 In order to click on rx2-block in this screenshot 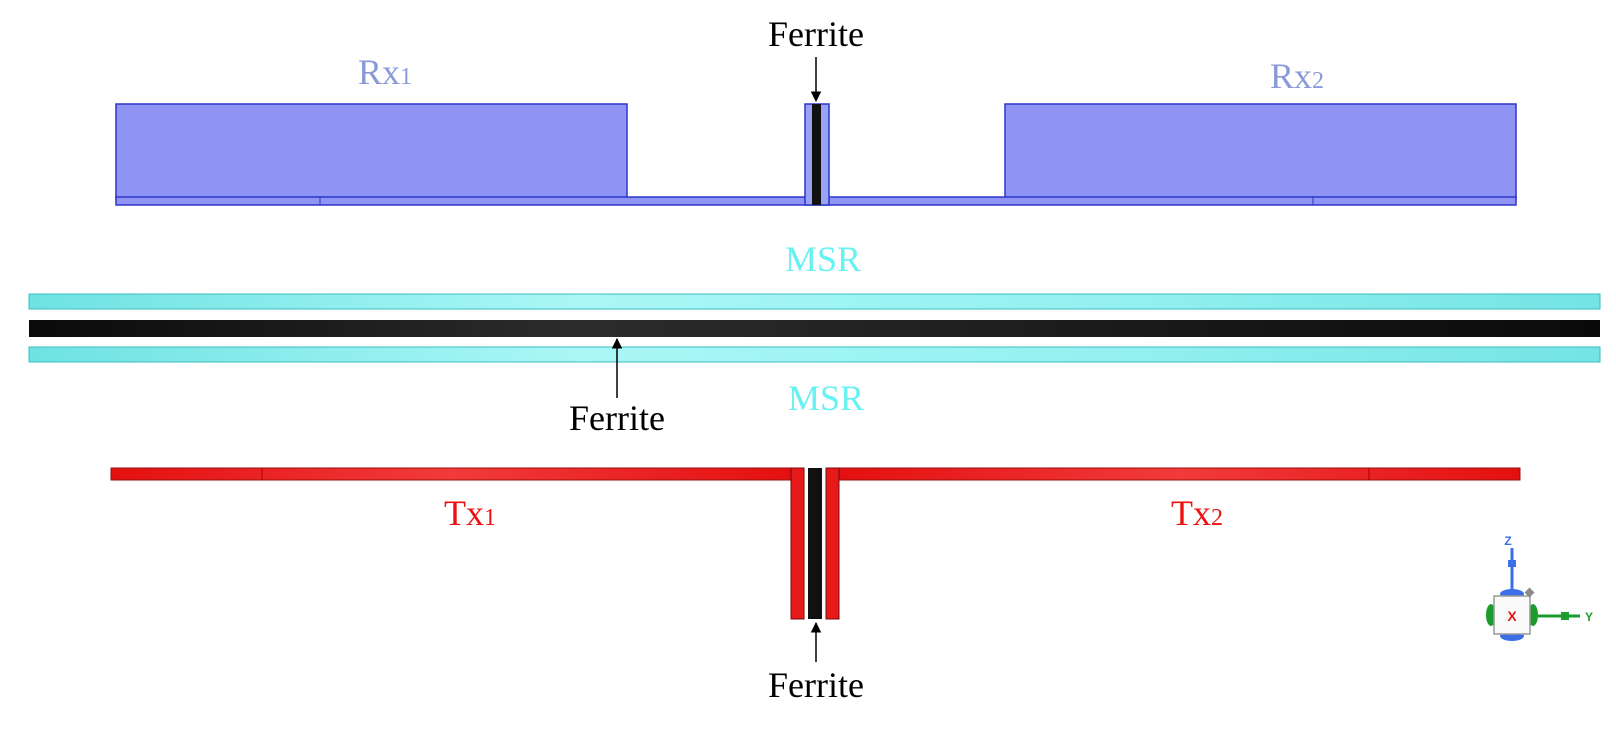, I will do `click(1260, 151)`.